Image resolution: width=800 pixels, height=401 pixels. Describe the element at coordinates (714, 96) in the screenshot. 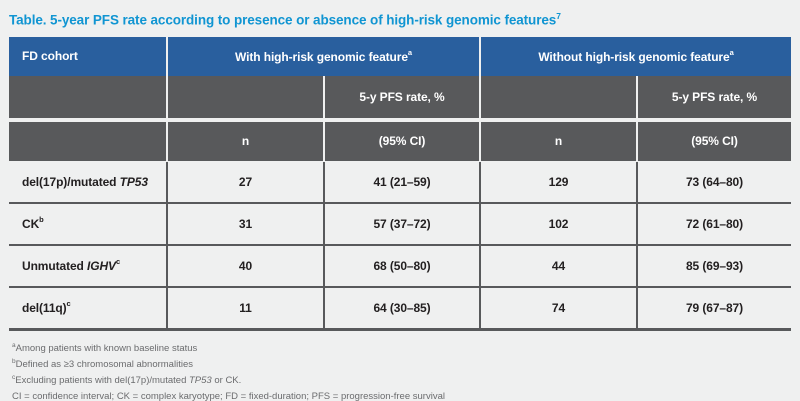

I see `subheader-pfs-rate-without: 5-y PFS rate, %` at that location.